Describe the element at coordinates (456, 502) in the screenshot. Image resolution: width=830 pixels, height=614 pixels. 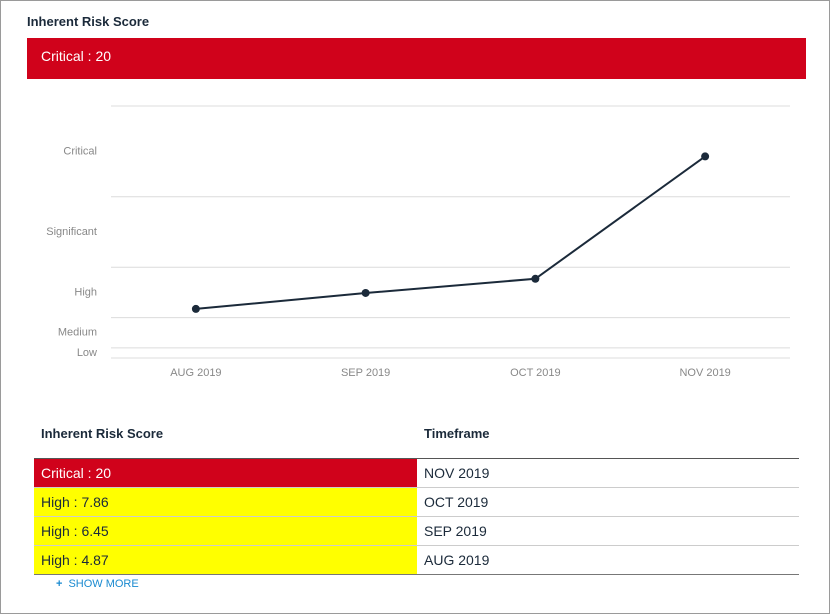
I see `timeframe-cell: OCT 2019` at that location.